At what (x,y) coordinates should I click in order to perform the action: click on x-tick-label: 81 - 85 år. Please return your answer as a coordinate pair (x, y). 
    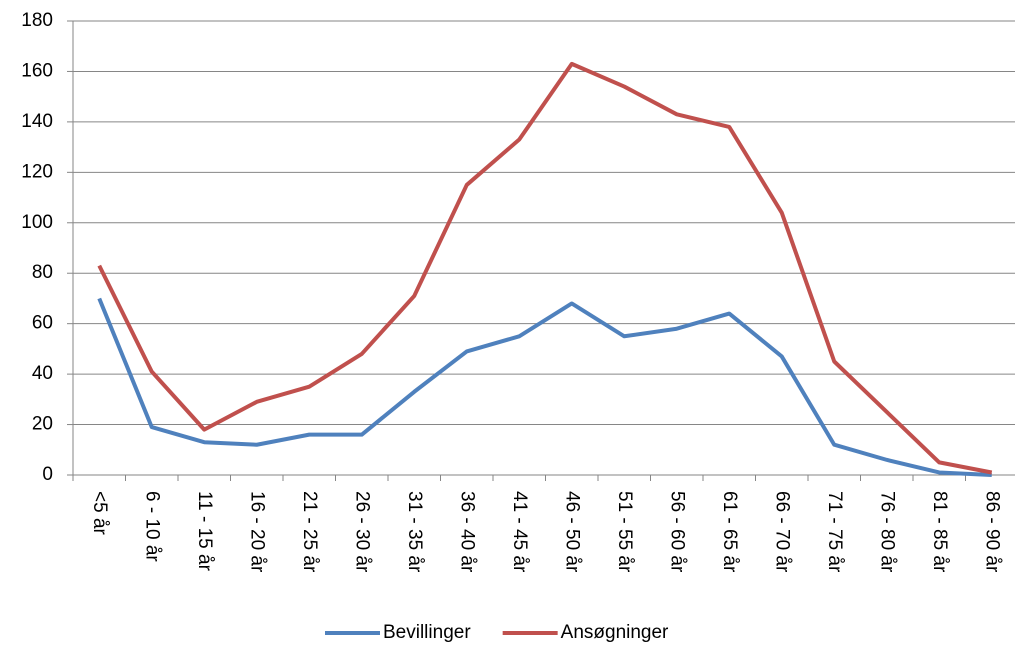
    Looking at the image, I should click on (939, 532).